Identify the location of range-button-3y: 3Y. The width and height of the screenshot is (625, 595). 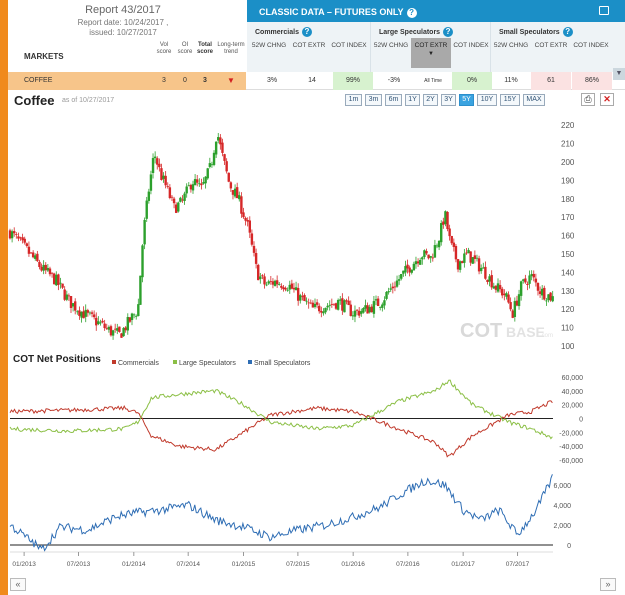
(448, 100).